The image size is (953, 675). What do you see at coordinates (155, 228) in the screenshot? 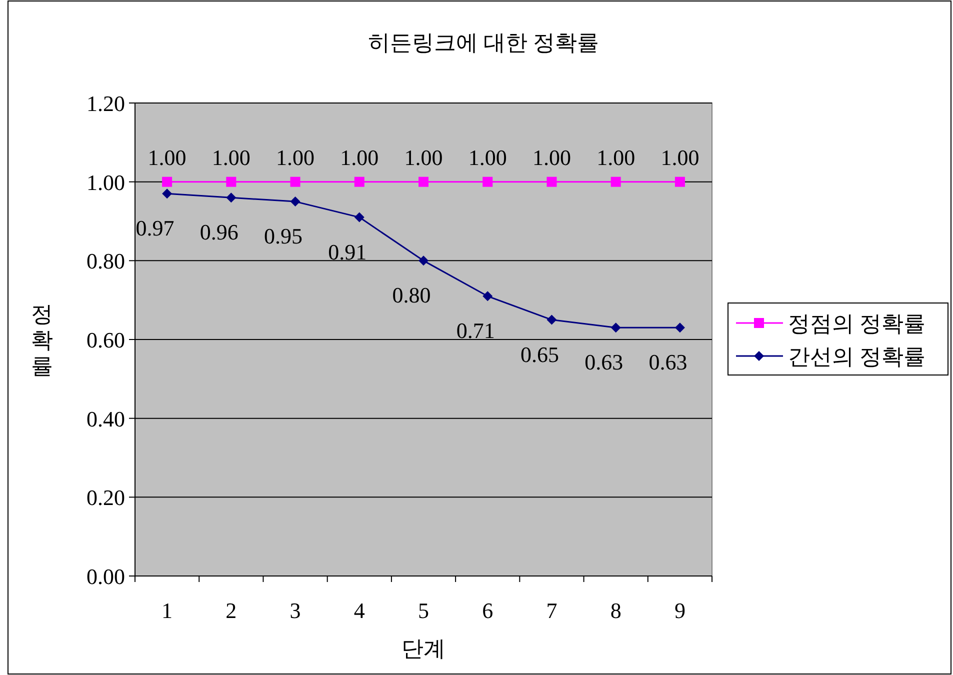
I see `data-label: 0.97` at bounding box center [155, 228].